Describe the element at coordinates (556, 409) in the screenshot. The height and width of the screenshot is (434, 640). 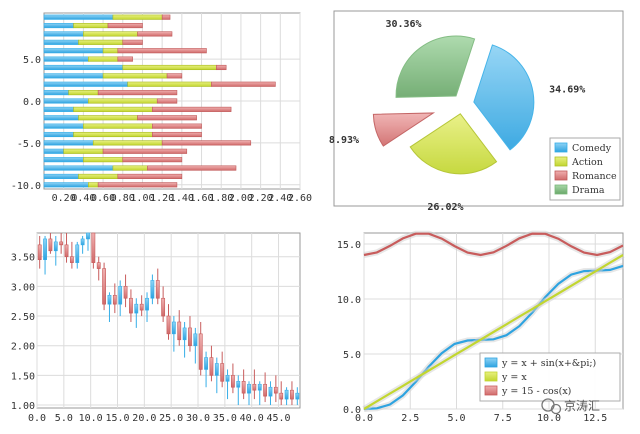
I see `wechat-icon-inner` at that location.